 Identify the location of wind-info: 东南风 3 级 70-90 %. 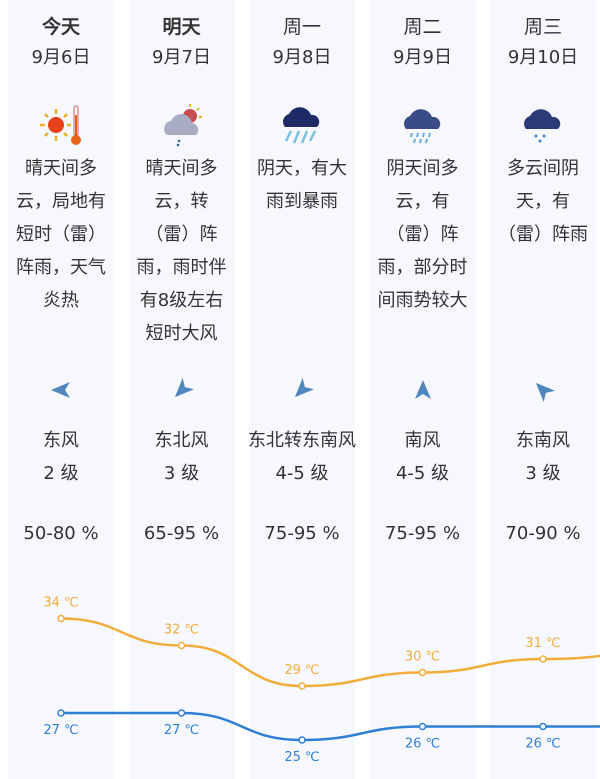
(540, 487).